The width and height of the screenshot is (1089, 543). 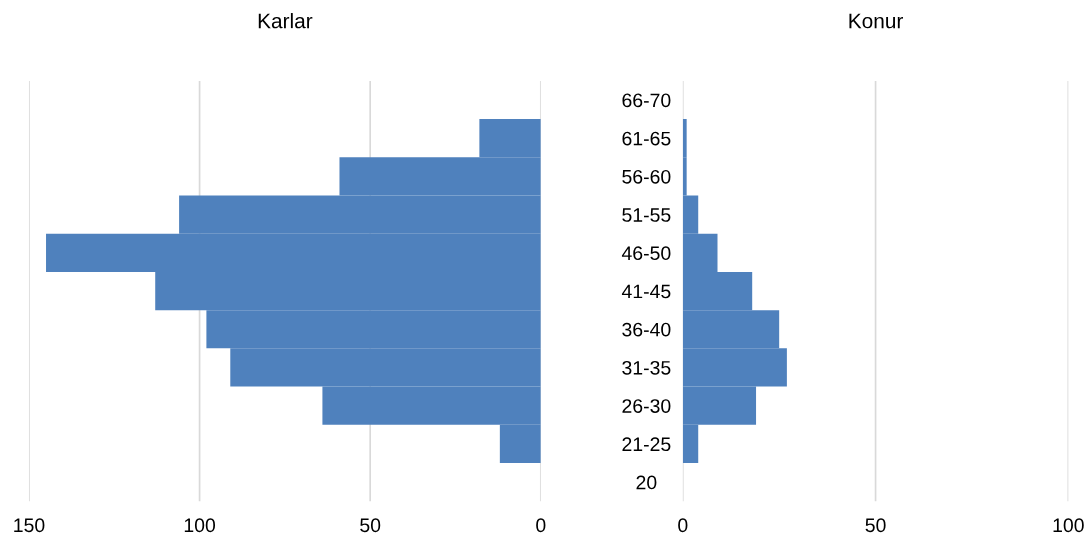 What do you see at coordinates (646, 138) in the screenshot?
I see `y-tick-label: 61-65` at bounding box center [646, 138].